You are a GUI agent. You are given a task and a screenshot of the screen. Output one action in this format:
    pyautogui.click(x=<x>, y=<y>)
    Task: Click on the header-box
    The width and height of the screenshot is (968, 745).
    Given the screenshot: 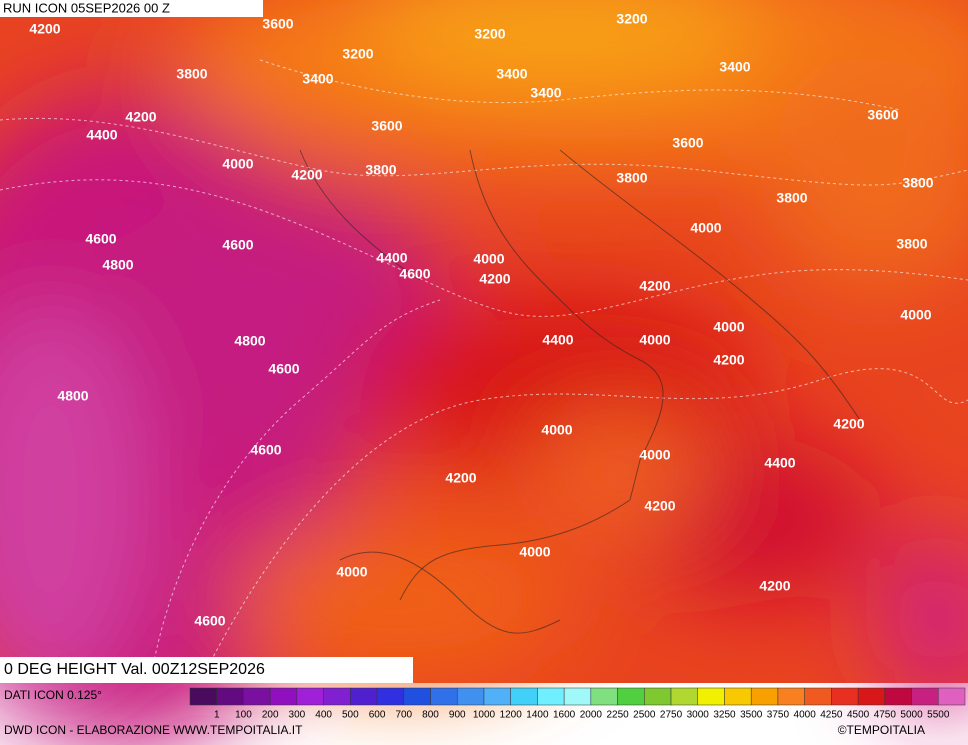 What is the action you would take?
    pyautogui.click(x=131, y=8)
    